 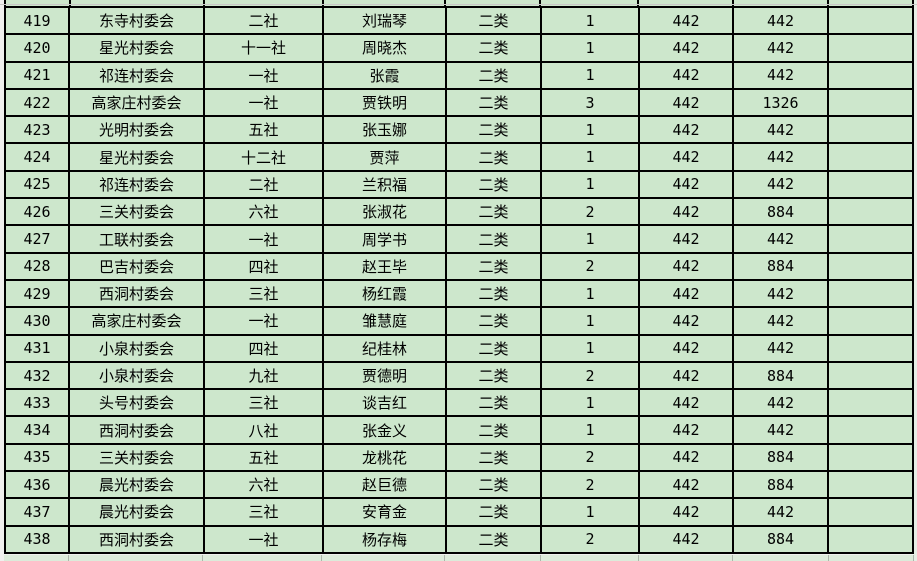 I want to click on cell-row_no: 424, so click(x=37, y=157).